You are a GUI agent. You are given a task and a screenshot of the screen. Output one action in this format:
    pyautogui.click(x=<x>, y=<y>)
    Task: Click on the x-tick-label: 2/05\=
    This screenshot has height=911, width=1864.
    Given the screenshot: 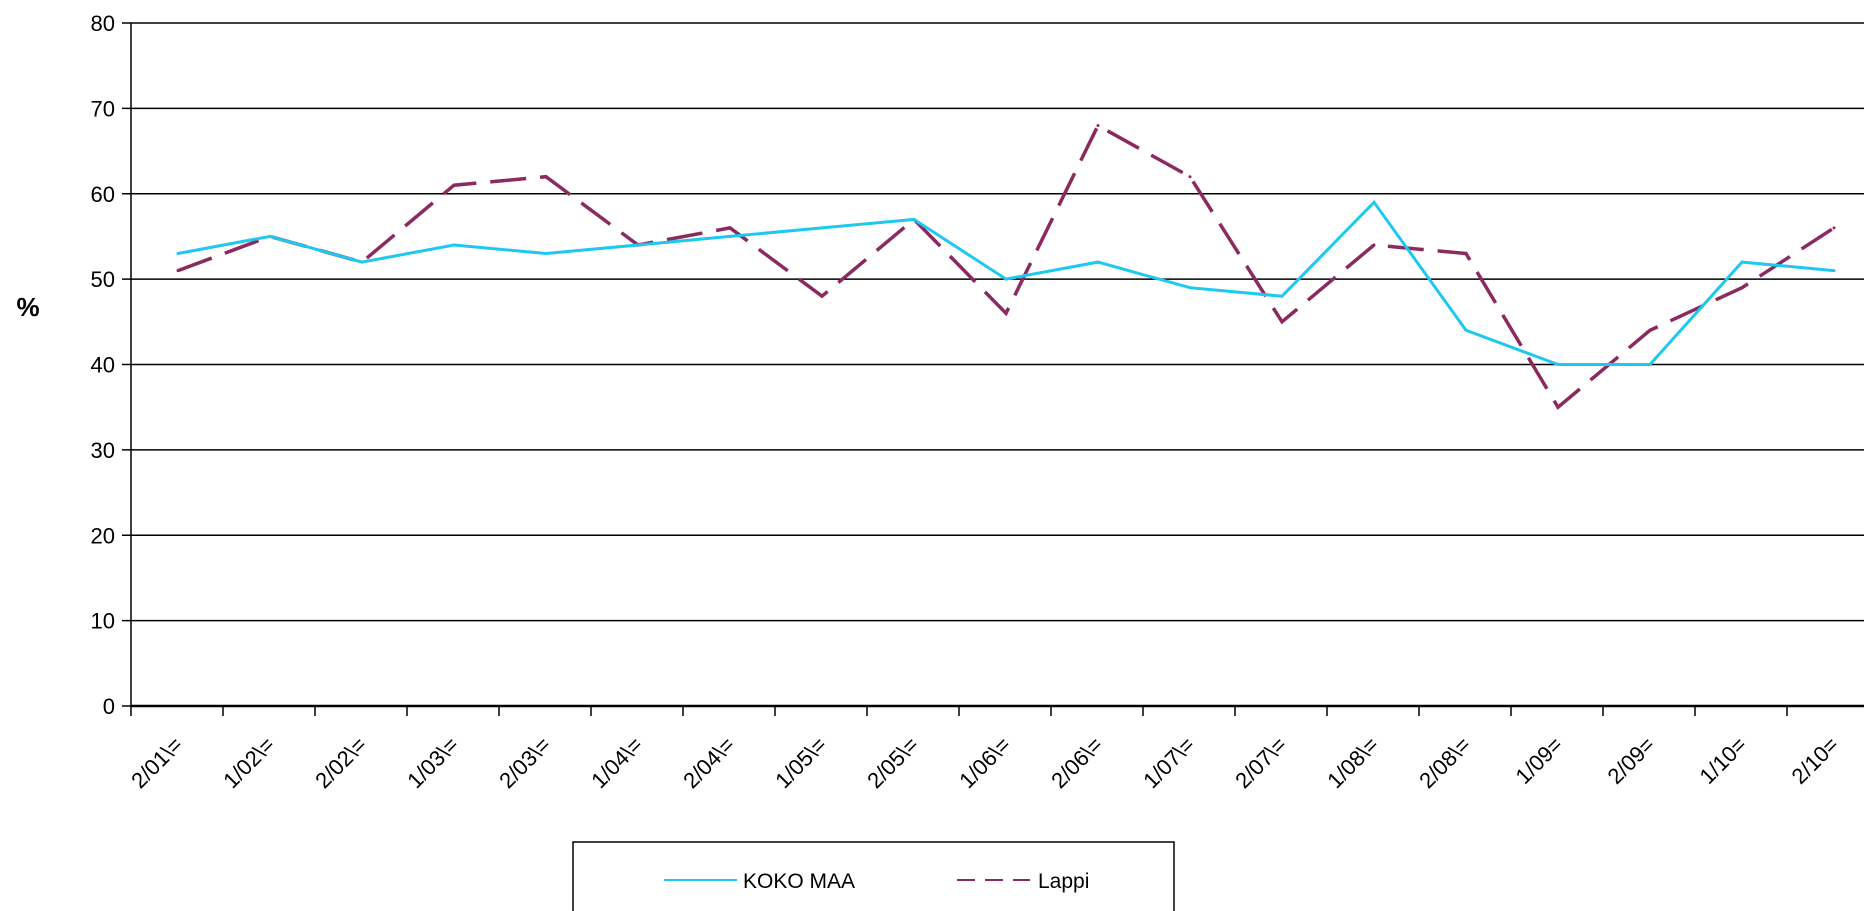 What is the action you would take?
    pyautogui.click(x=892, y=762)
    